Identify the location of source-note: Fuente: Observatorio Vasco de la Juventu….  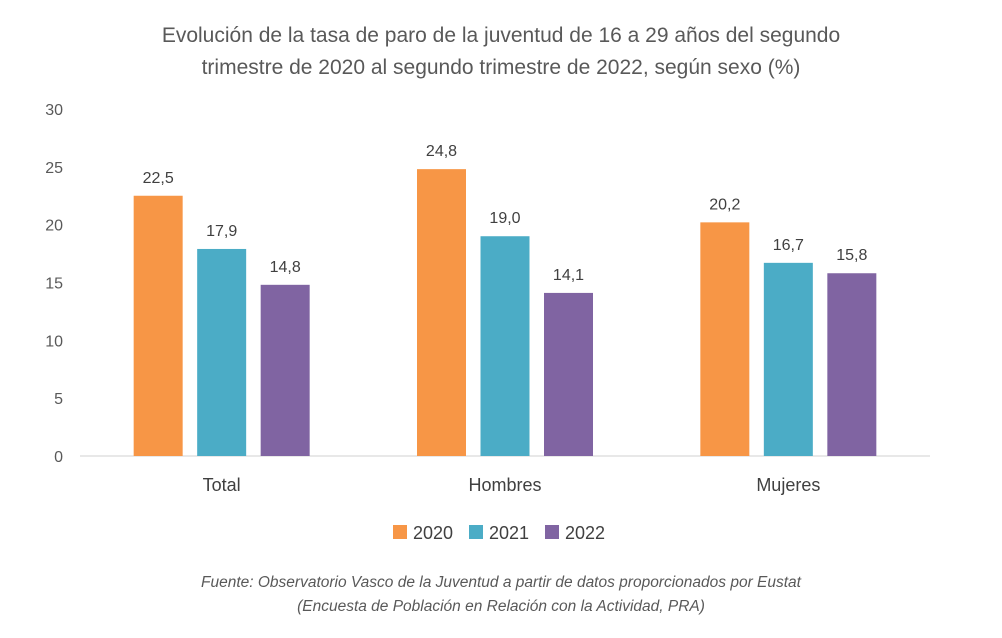
(501, 594).